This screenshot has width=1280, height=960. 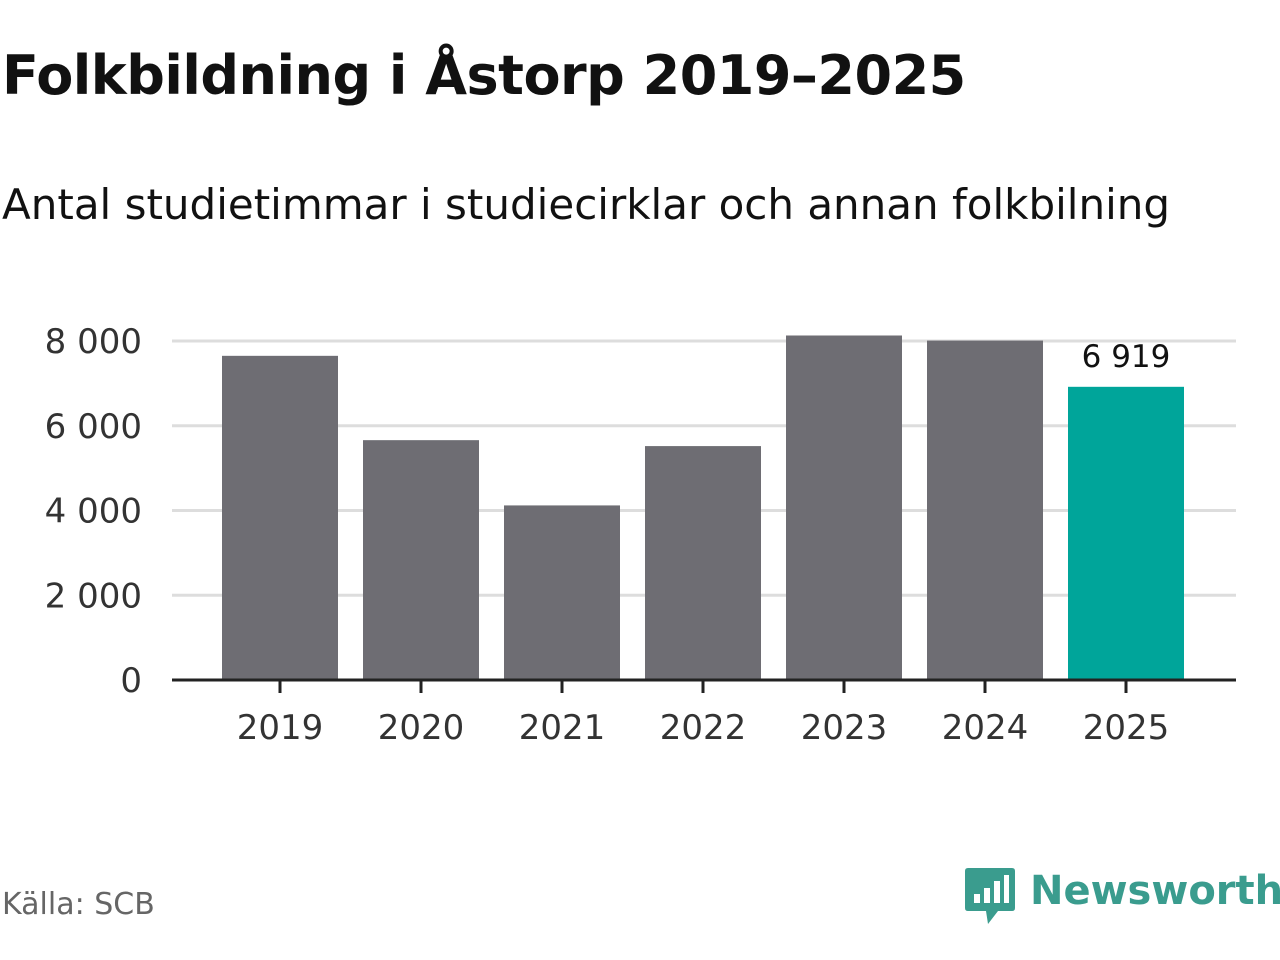 What do you see at coordinates (703, 563) in the screenshot?
I see `bar-2022` at bounding box center [703, 563].